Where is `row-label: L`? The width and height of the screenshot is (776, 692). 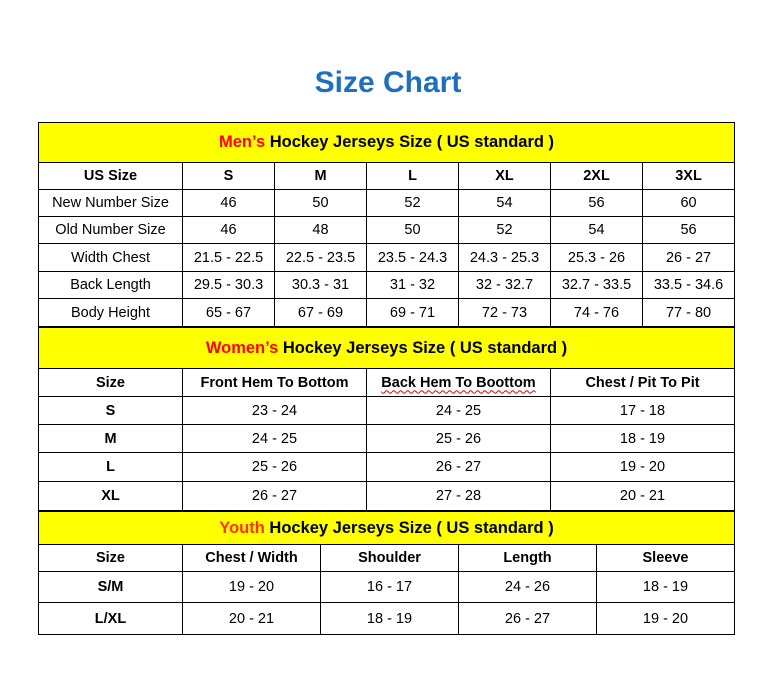
row-label: L is located at coordinates (110, 467).